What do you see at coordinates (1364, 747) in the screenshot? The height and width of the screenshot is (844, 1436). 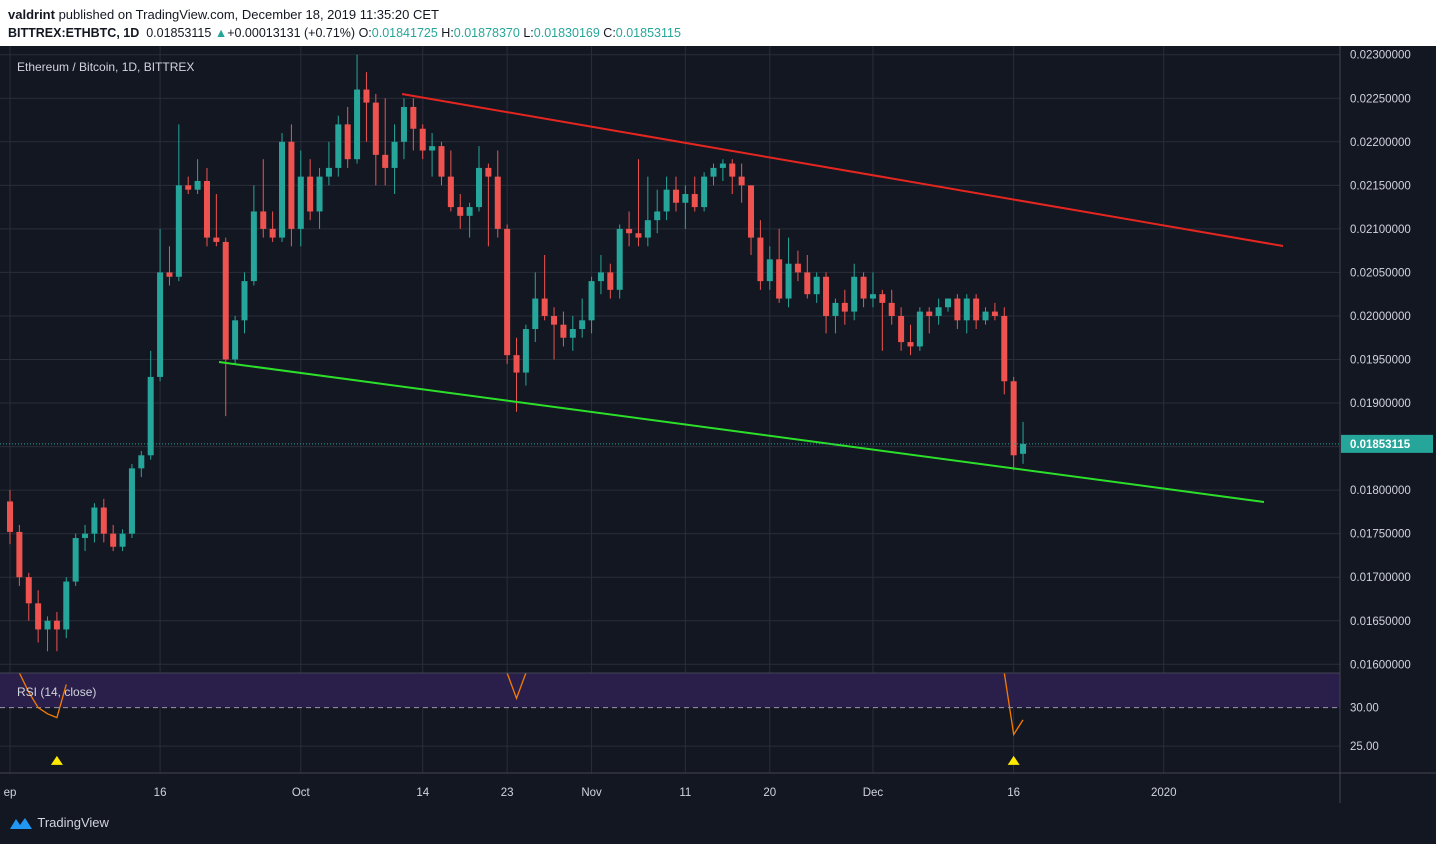 I see `rsi-tick-label: 25.00` at bounding box center [1364, 747].